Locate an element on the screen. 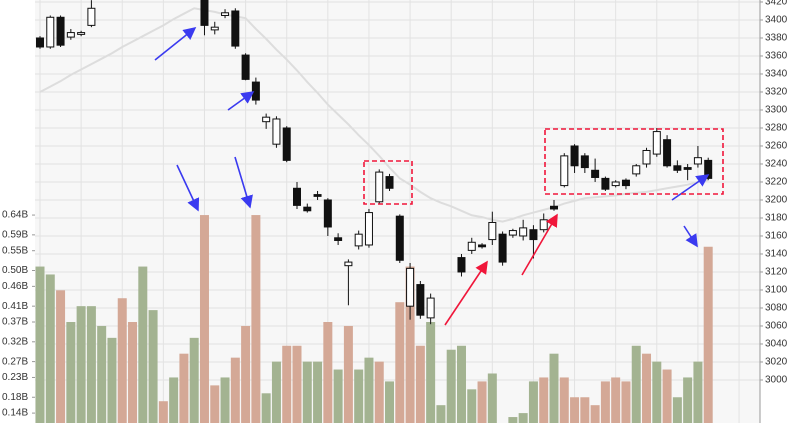  y-tick-label: 3100 is located at coordinates (776, 290).